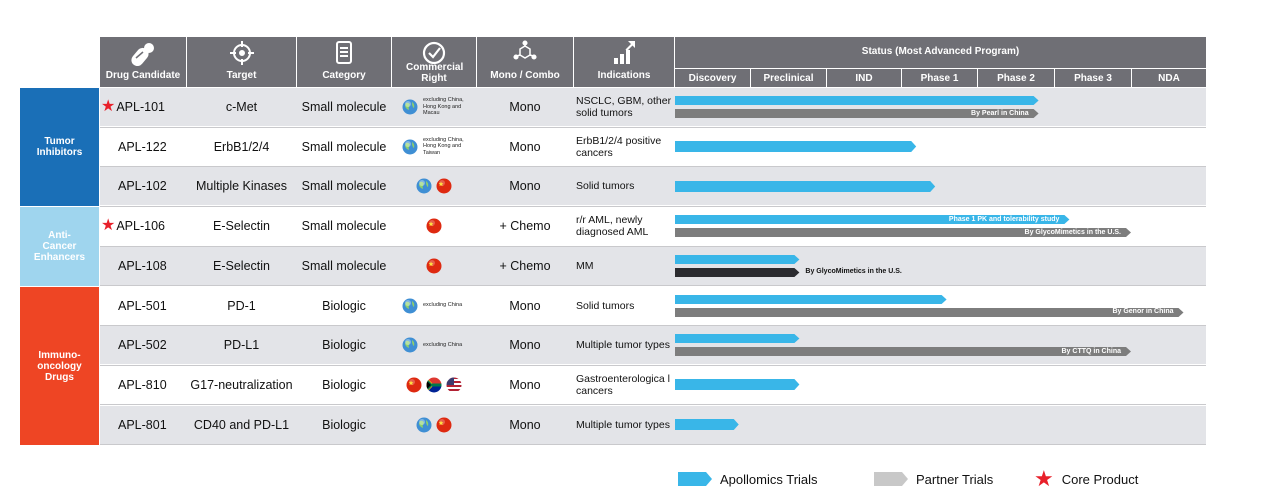 This screenshot has height=502, width=1280. What do you see at coordinates (1091, 351) in the screenshot?
I see `bar-label: By CTTQ in China` at bounding box center [1091, 351].